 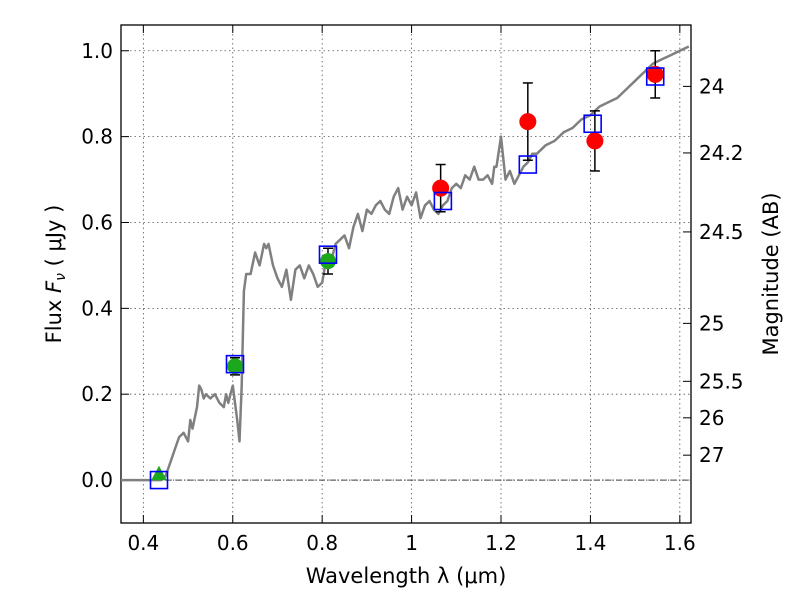 I want to click on y-axis-label-left: Flux Fν ( μJy ), so click(x=55, y=274).